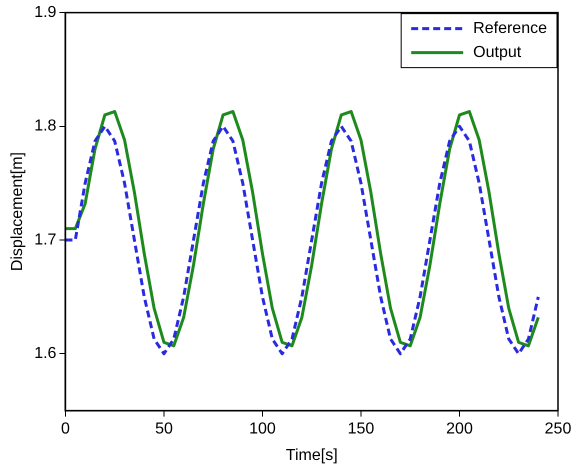 The width and height of the screenshot is (582, 471). I want to click on x-tick-label: 100, so click(262, 429).